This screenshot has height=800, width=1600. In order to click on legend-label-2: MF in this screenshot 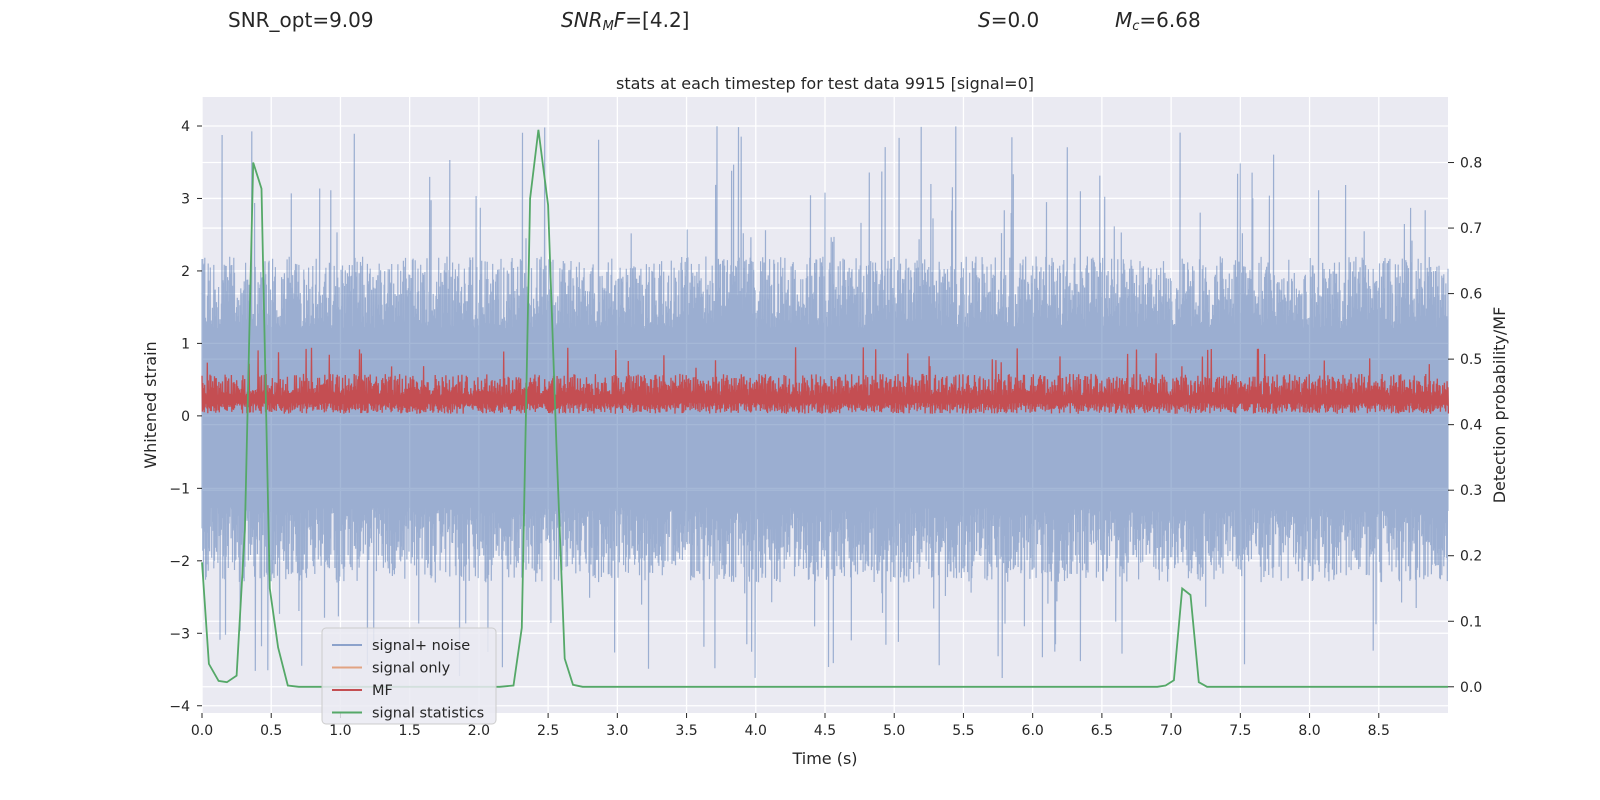, I will do `click(382, 691)`.